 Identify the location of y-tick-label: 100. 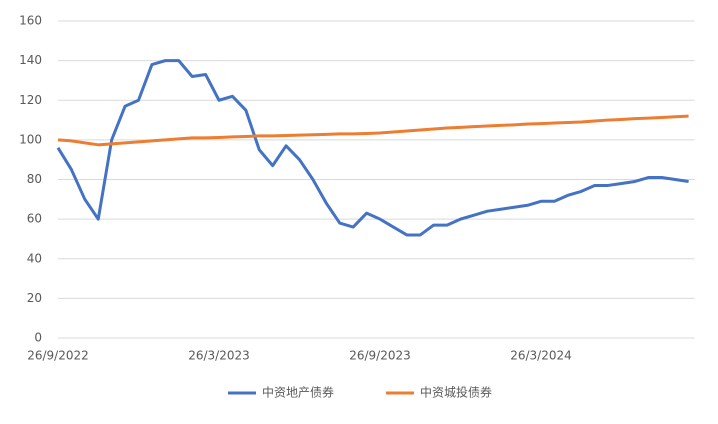
(30, 139).